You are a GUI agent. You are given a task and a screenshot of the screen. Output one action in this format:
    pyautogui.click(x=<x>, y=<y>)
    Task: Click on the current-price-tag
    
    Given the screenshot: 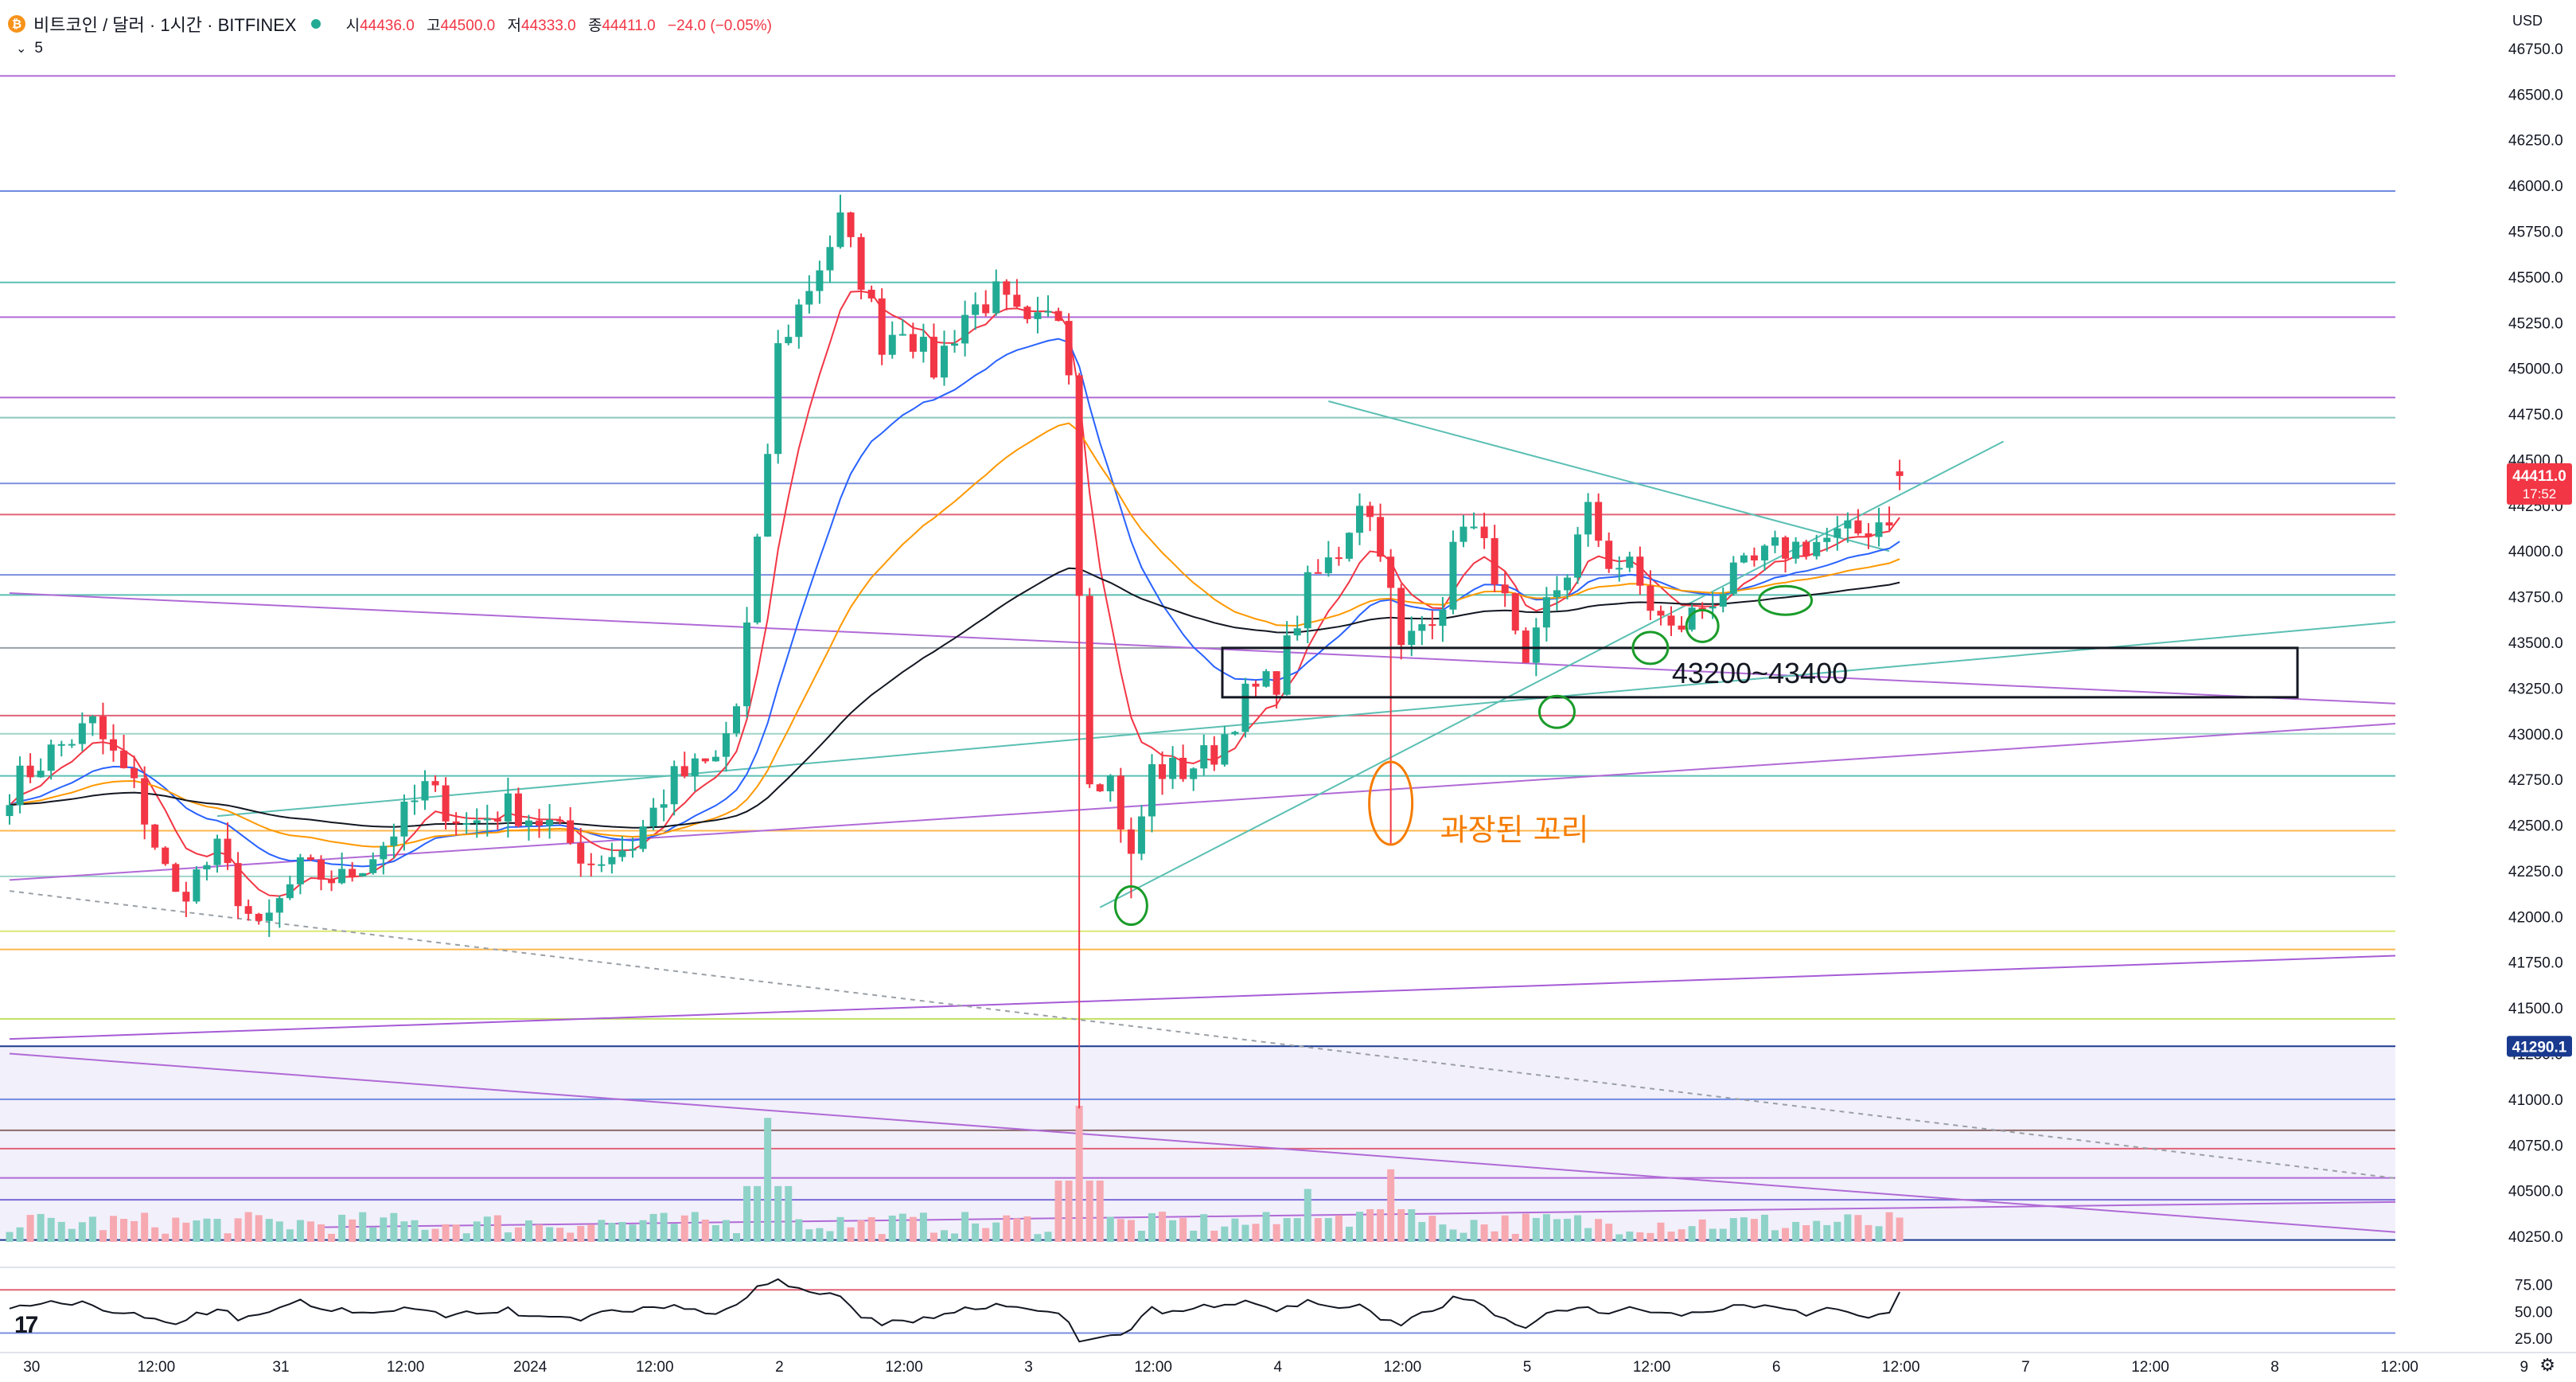 What is the action you would take?
    pyautogui.click(x=2539, y=484)
    